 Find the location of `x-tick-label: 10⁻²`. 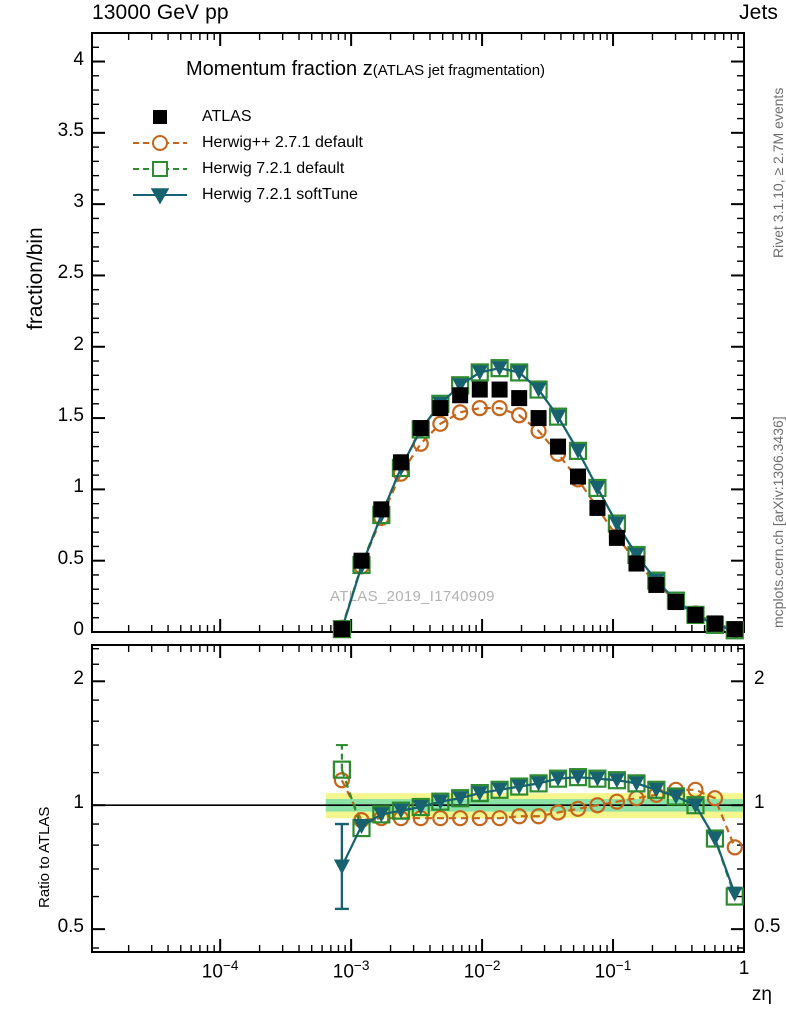

x-tick-label: 10⁻² is located at coordinates (482, 970).